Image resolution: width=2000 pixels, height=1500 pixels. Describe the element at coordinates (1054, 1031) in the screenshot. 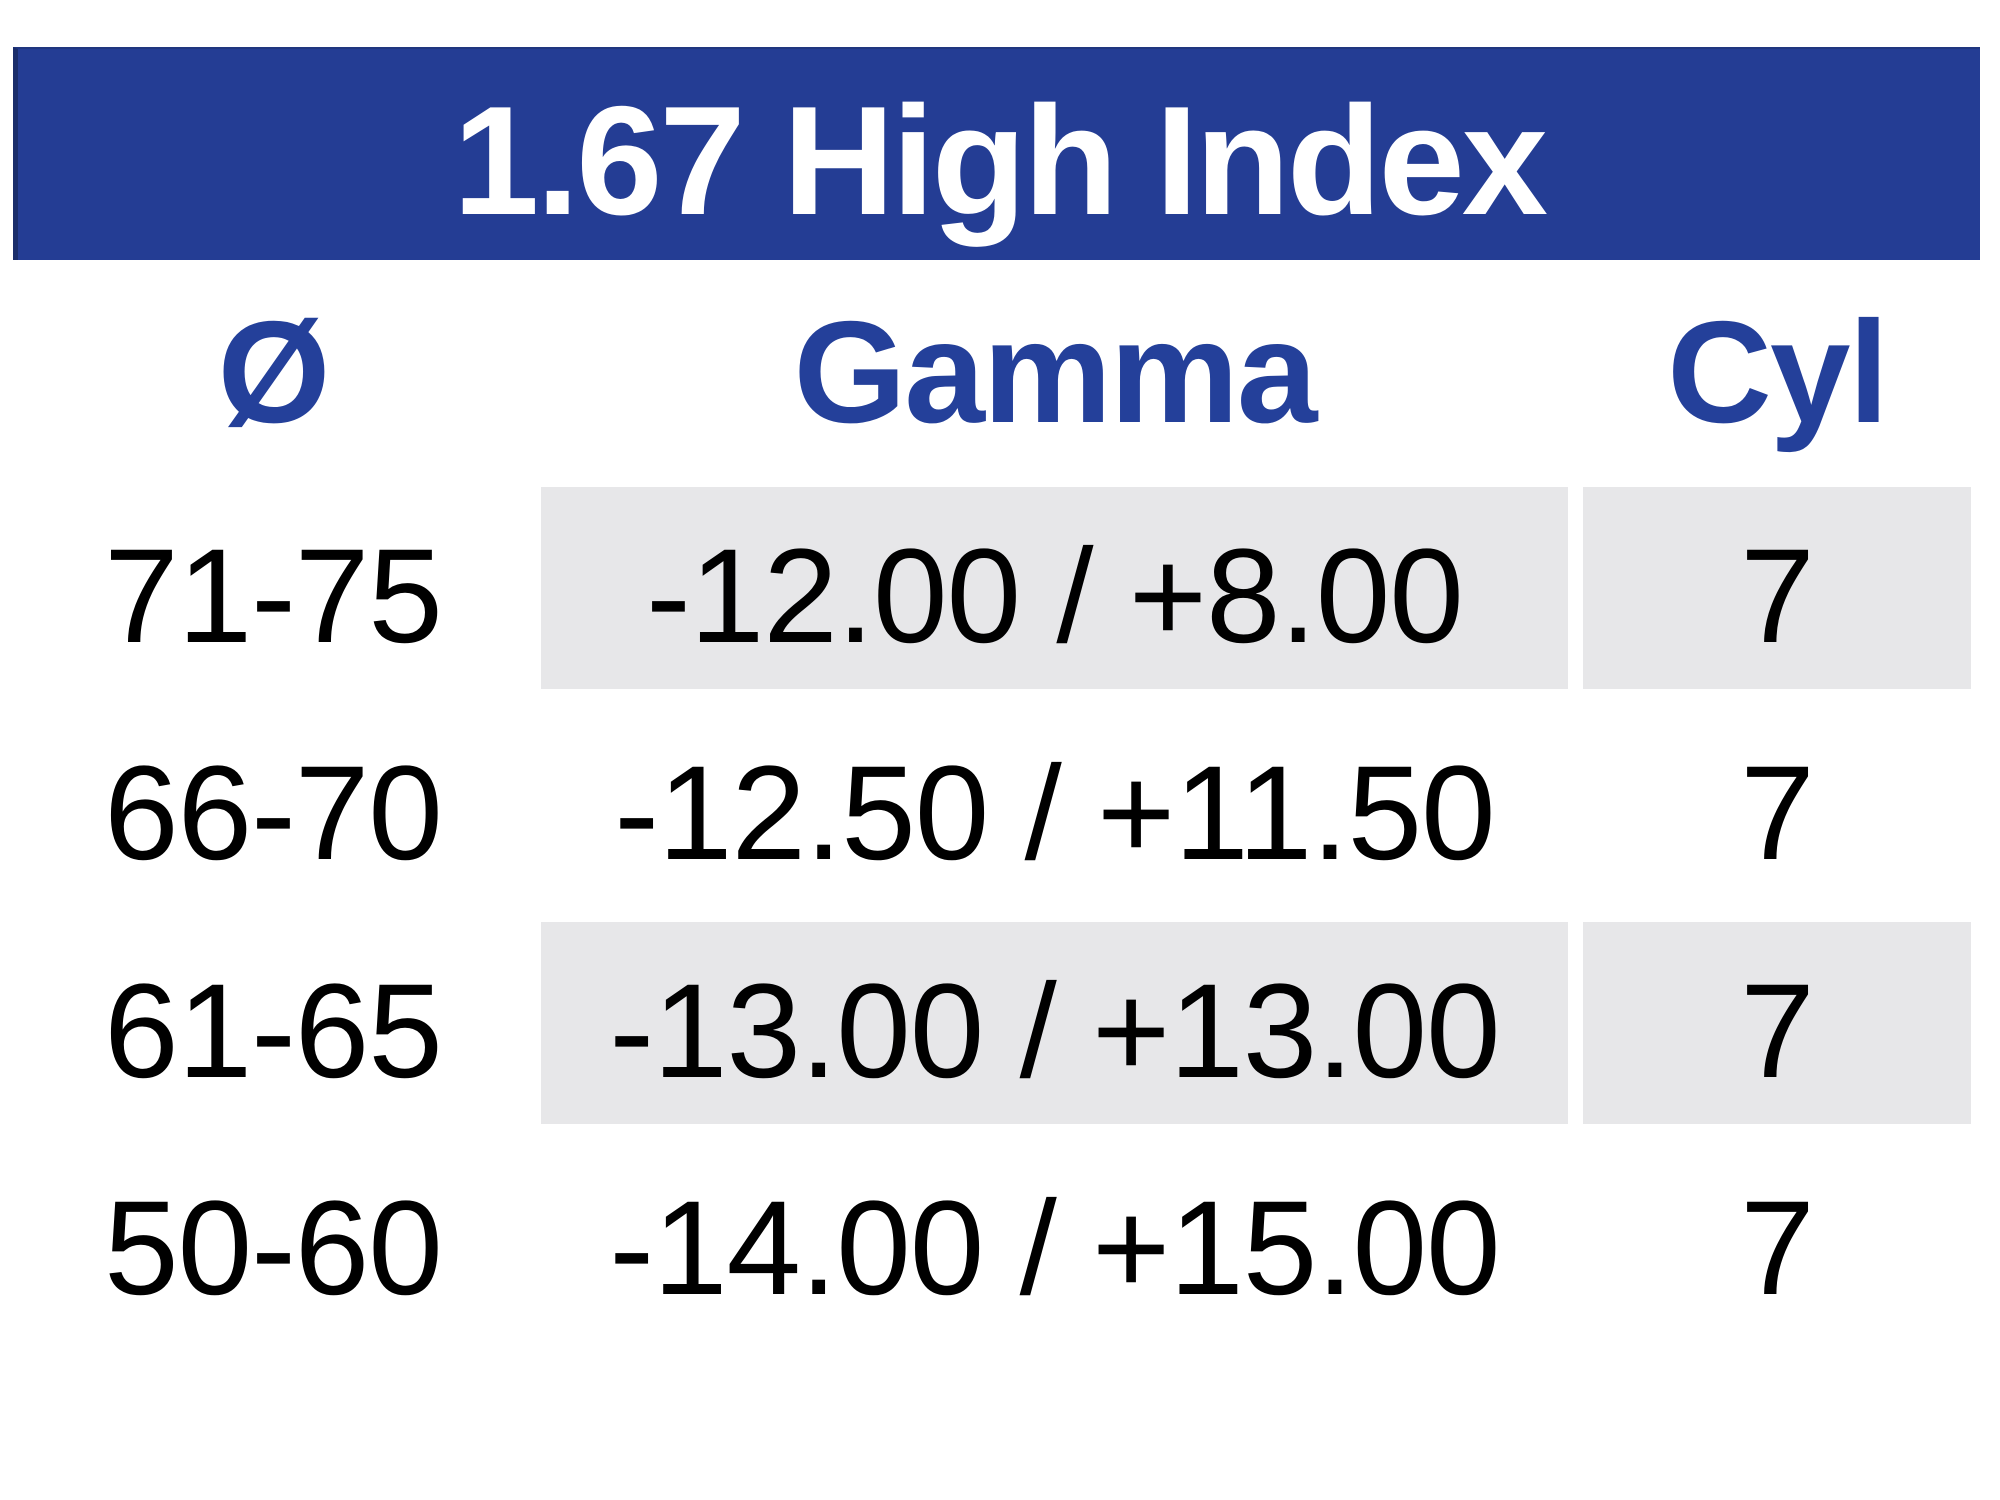

I see `gamma-value: -13.00 / +13.00` at that location.